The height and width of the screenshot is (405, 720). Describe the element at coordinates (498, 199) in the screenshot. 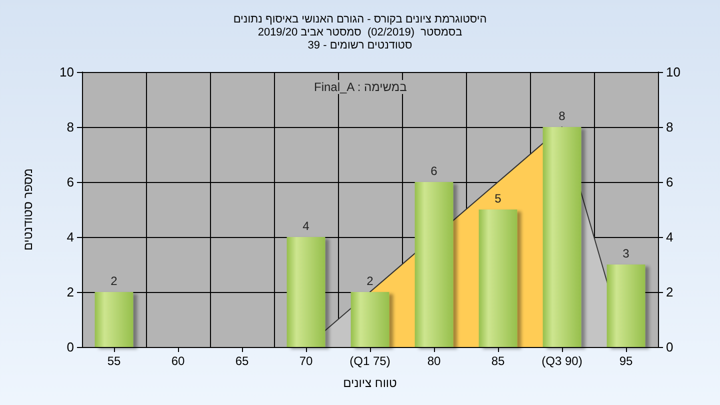

I see `data-label: 5` at that location.